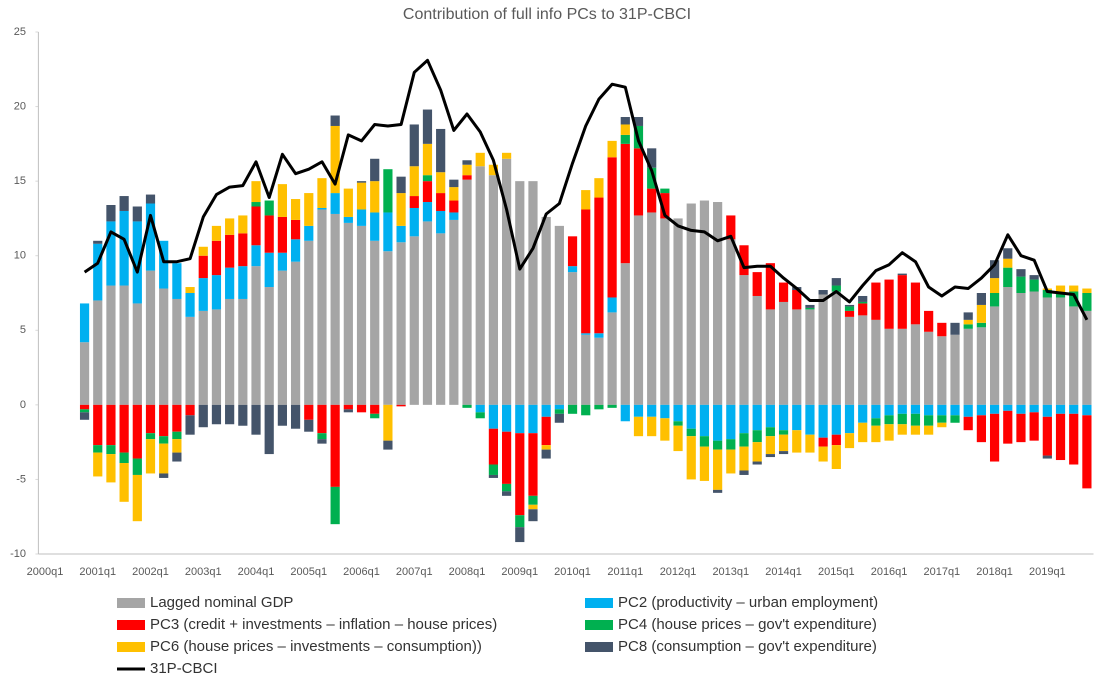  I want to click on x-tick-label: 2012q1, so click(678, 572).